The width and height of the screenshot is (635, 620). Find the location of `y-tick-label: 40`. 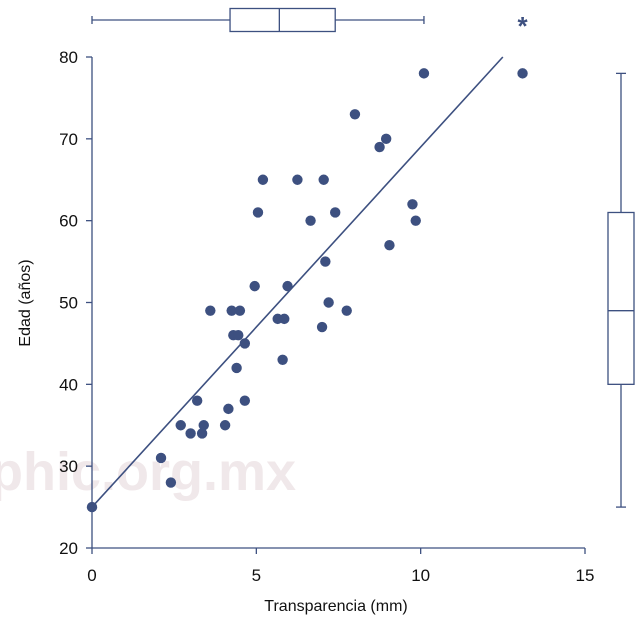

y-tick-label: 40 is located at coordinates (68, 384).